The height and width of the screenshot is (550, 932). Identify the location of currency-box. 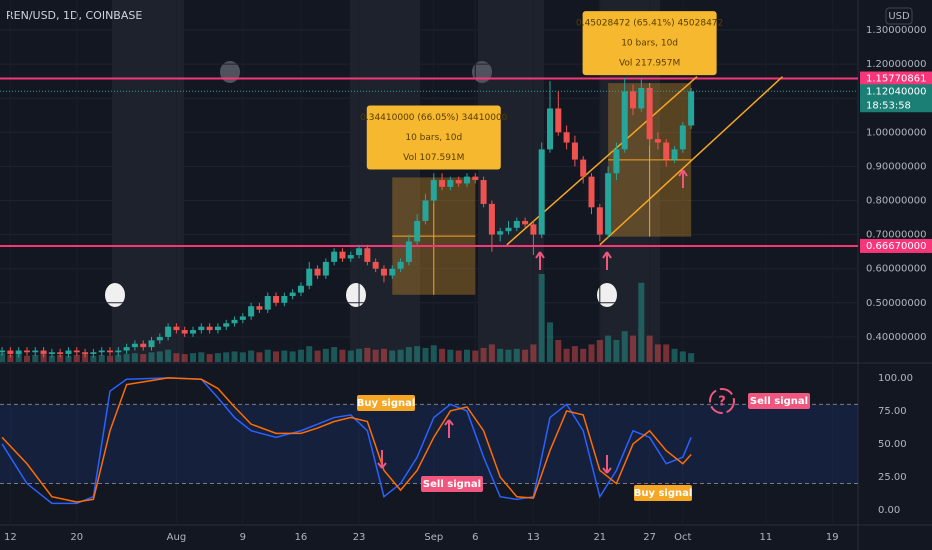
(899, 16).